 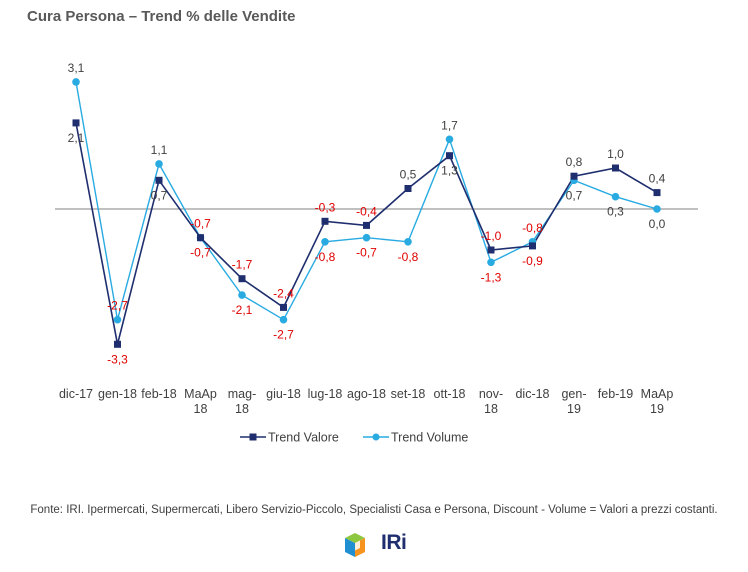 What do you see at coordinates (117, 359) in the screenshot?
I see `data-label: -3,3` at bounding box center [117, 359].